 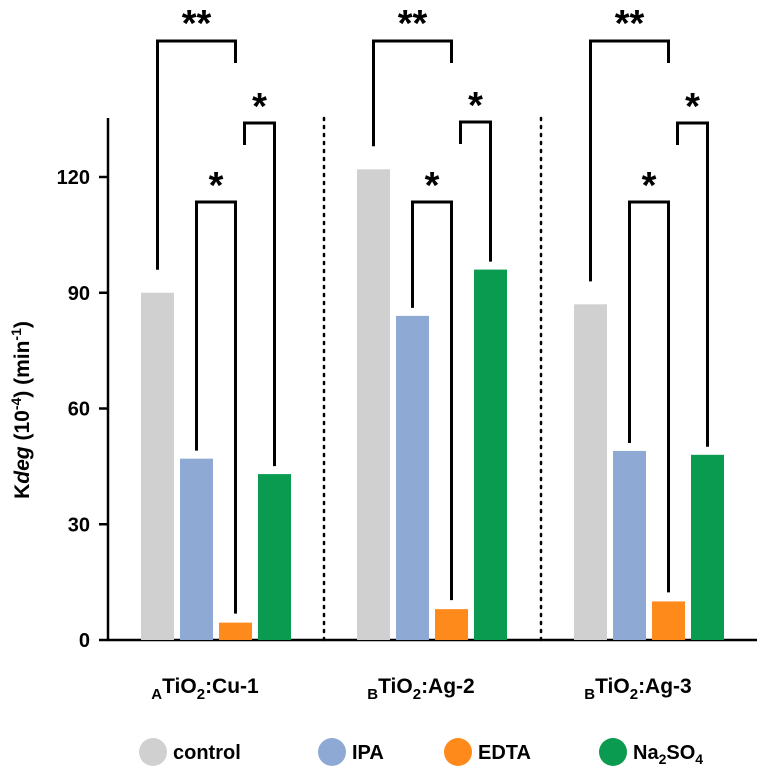 I want to click on legend-label: EDTA, so click(x=504, y=753).